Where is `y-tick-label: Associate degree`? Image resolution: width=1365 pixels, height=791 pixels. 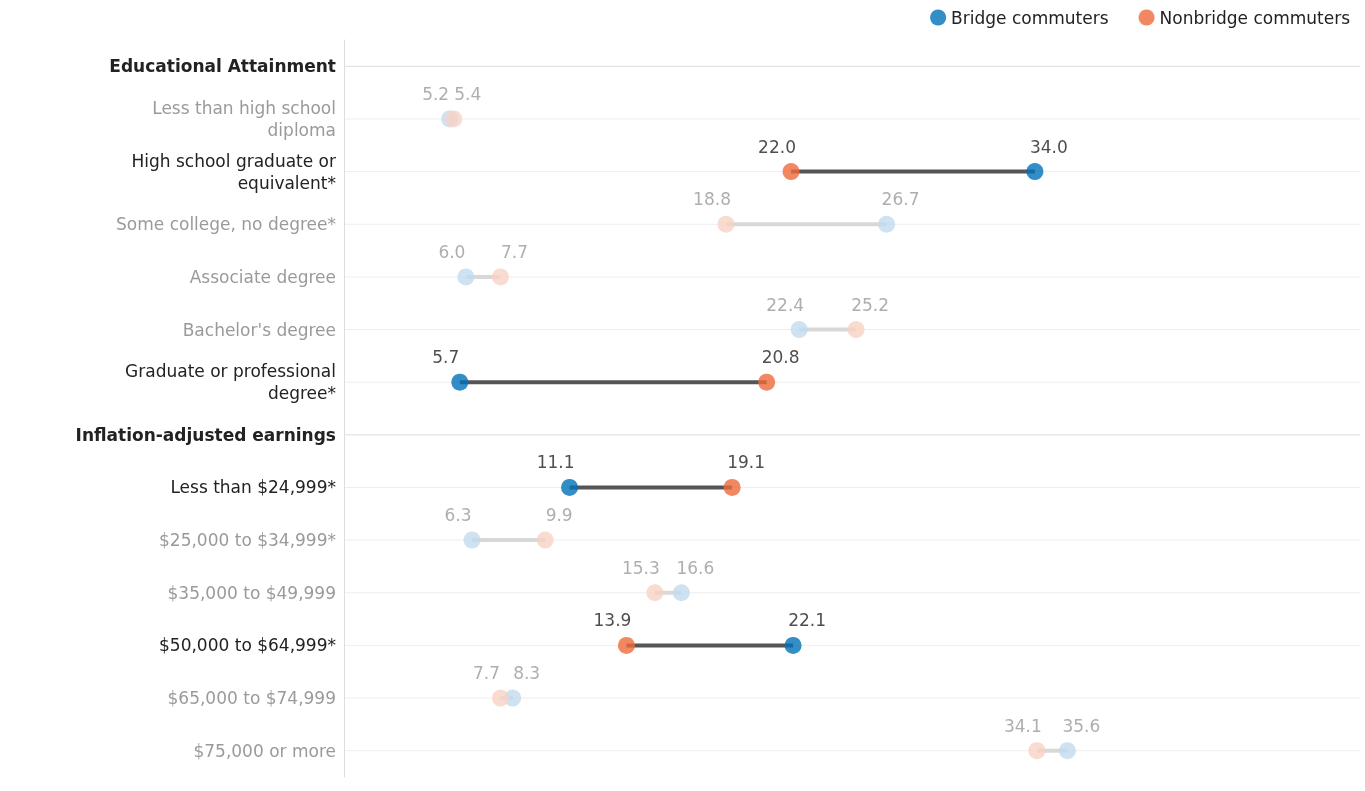
y-tick-label: Associate degree is located at coordinates (262, 276).